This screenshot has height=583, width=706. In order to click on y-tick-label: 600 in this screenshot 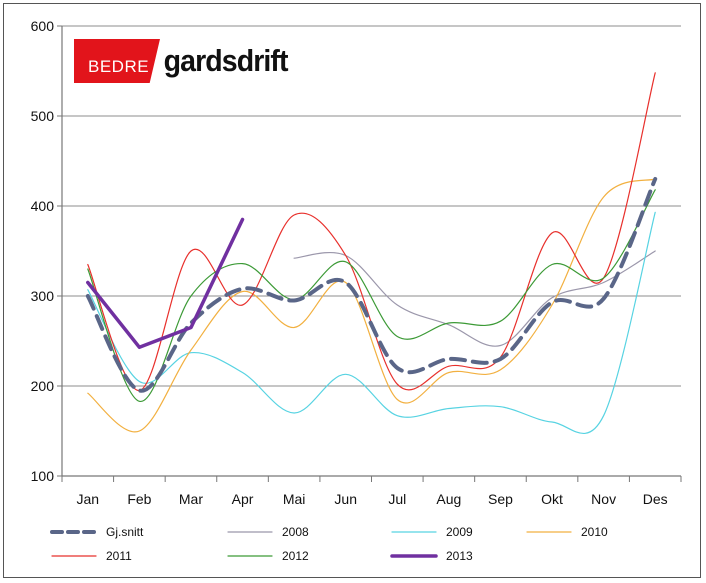, I will do `click(43, 26)`.